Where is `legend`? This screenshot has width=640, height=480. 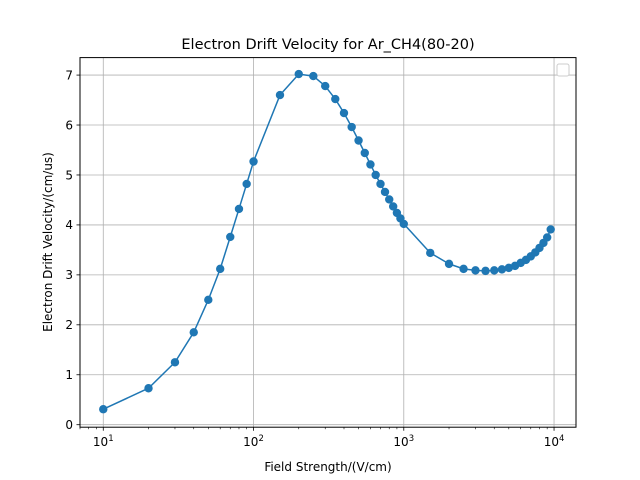 legend is located at coordinates (563, 70).